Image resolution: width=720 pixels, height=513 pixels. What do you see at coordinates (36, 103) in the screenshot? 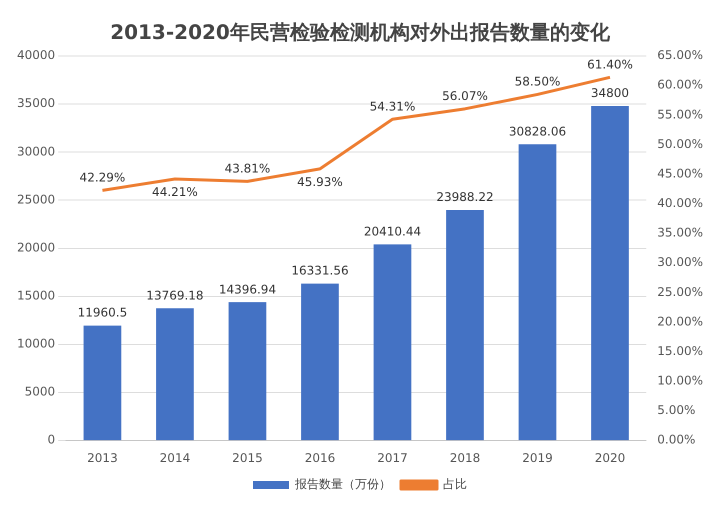
I see `y-tick-label: 35000` at bounding box center [36, 103].